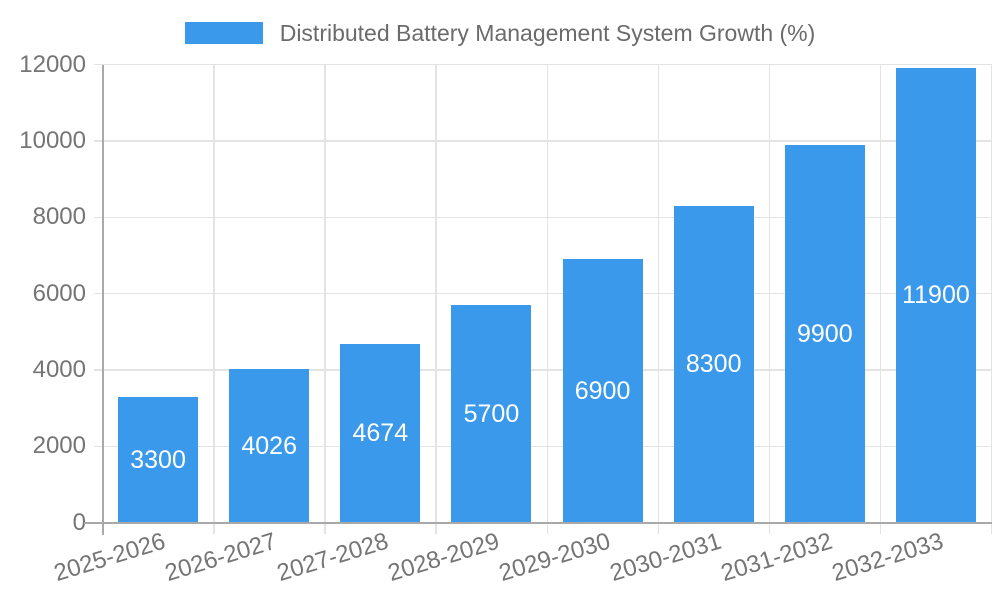  I want to click on y-tick-label: 4000, so click(59, 369).